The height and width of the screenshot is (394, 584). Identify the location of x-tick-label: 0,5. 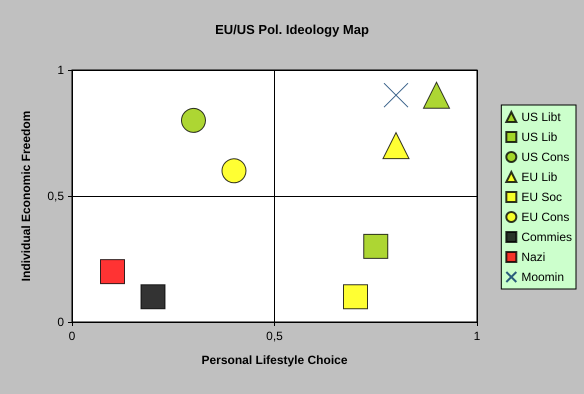
(275, 336).